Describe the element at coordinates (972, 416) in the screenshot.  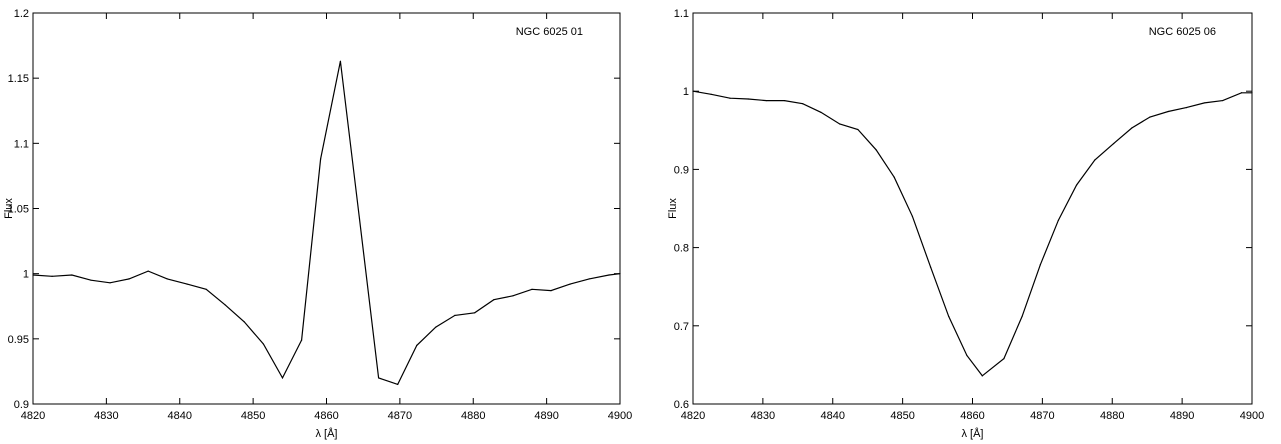
I see `x-tick-label: 4860` at that location.